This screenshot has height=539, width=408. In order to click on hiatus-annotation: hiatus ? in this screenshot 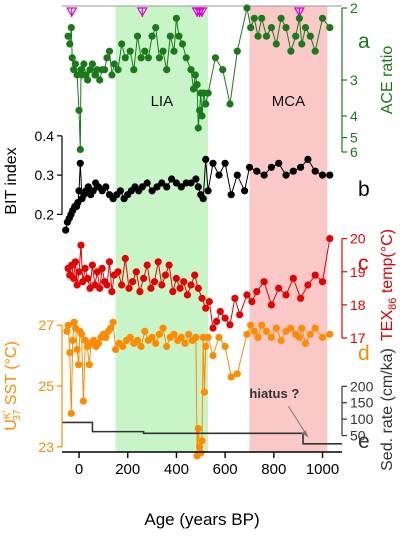, I will do `click(274, 393)`.